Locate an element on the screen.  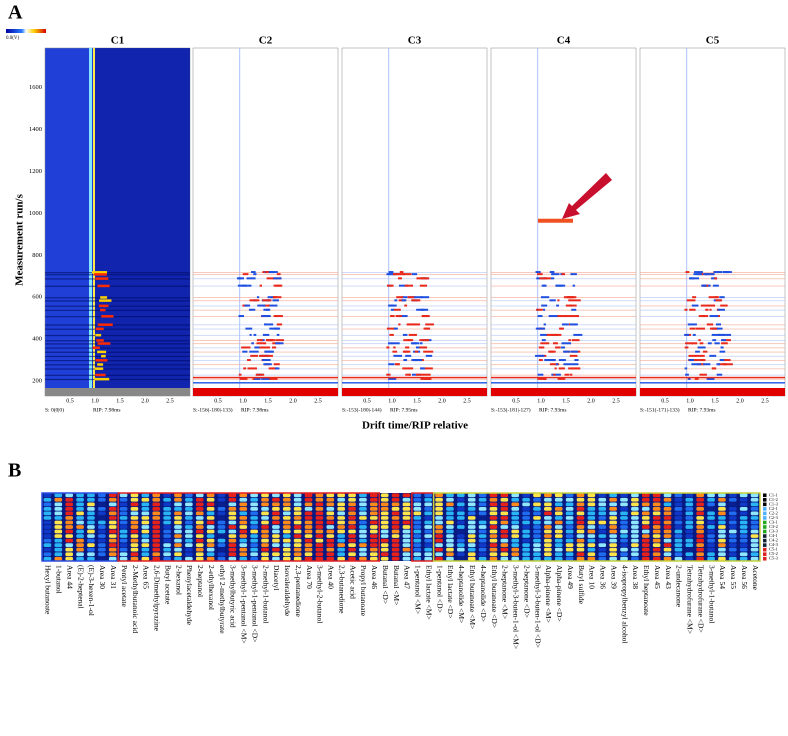
footer: S:-151(-171|-133) is located at coordinates (660, 409).